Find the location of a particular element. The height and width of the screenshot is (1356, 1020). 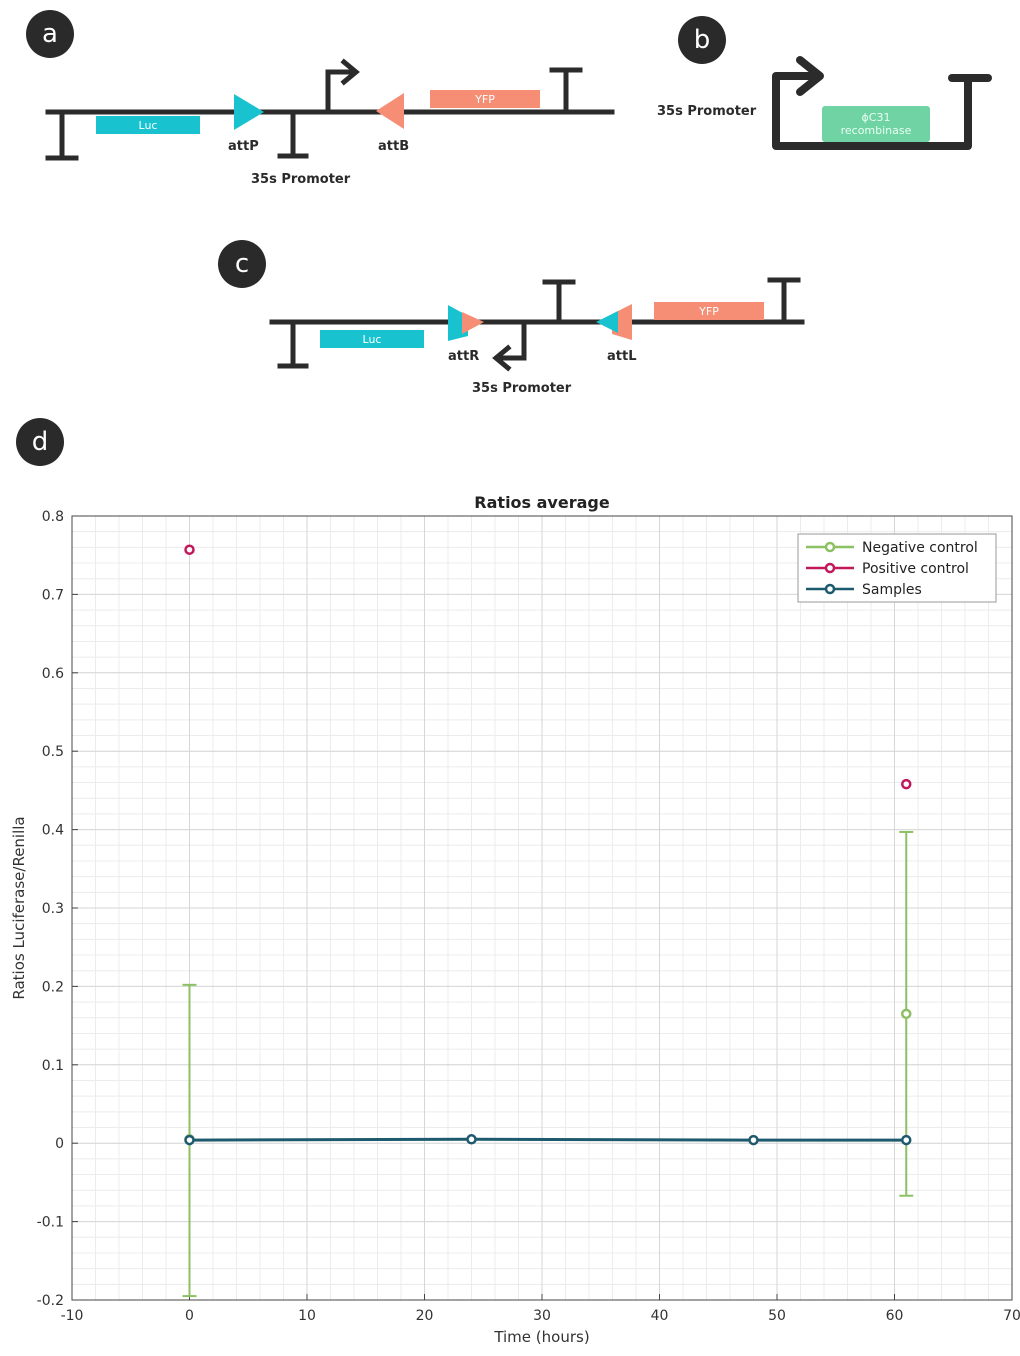

chart-x-axis-label: Time (hours) is located at coordinates (541, 1337).